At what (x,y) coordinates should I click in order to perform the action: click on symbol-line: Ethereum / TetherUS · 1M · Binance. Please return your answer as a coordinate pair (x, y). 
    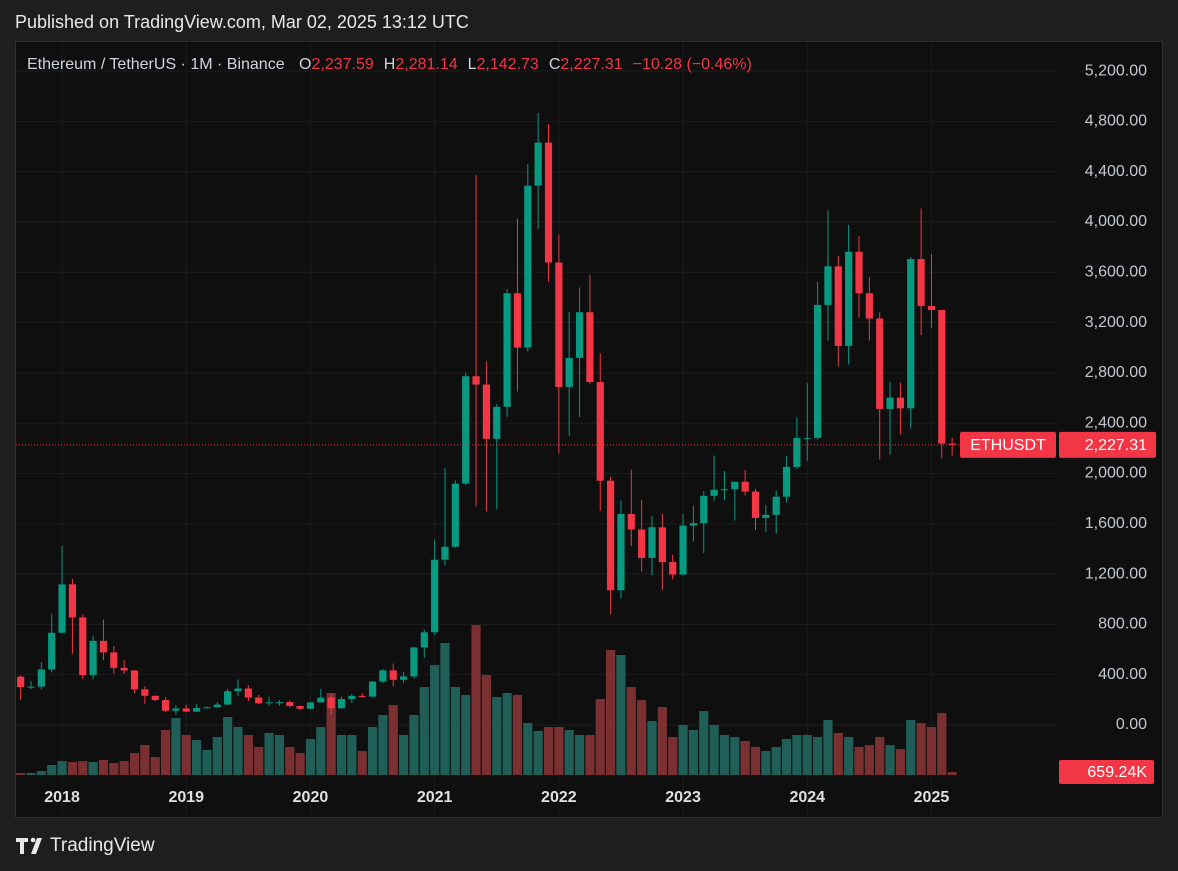
    Looking at the image, I should click on (156, 64).